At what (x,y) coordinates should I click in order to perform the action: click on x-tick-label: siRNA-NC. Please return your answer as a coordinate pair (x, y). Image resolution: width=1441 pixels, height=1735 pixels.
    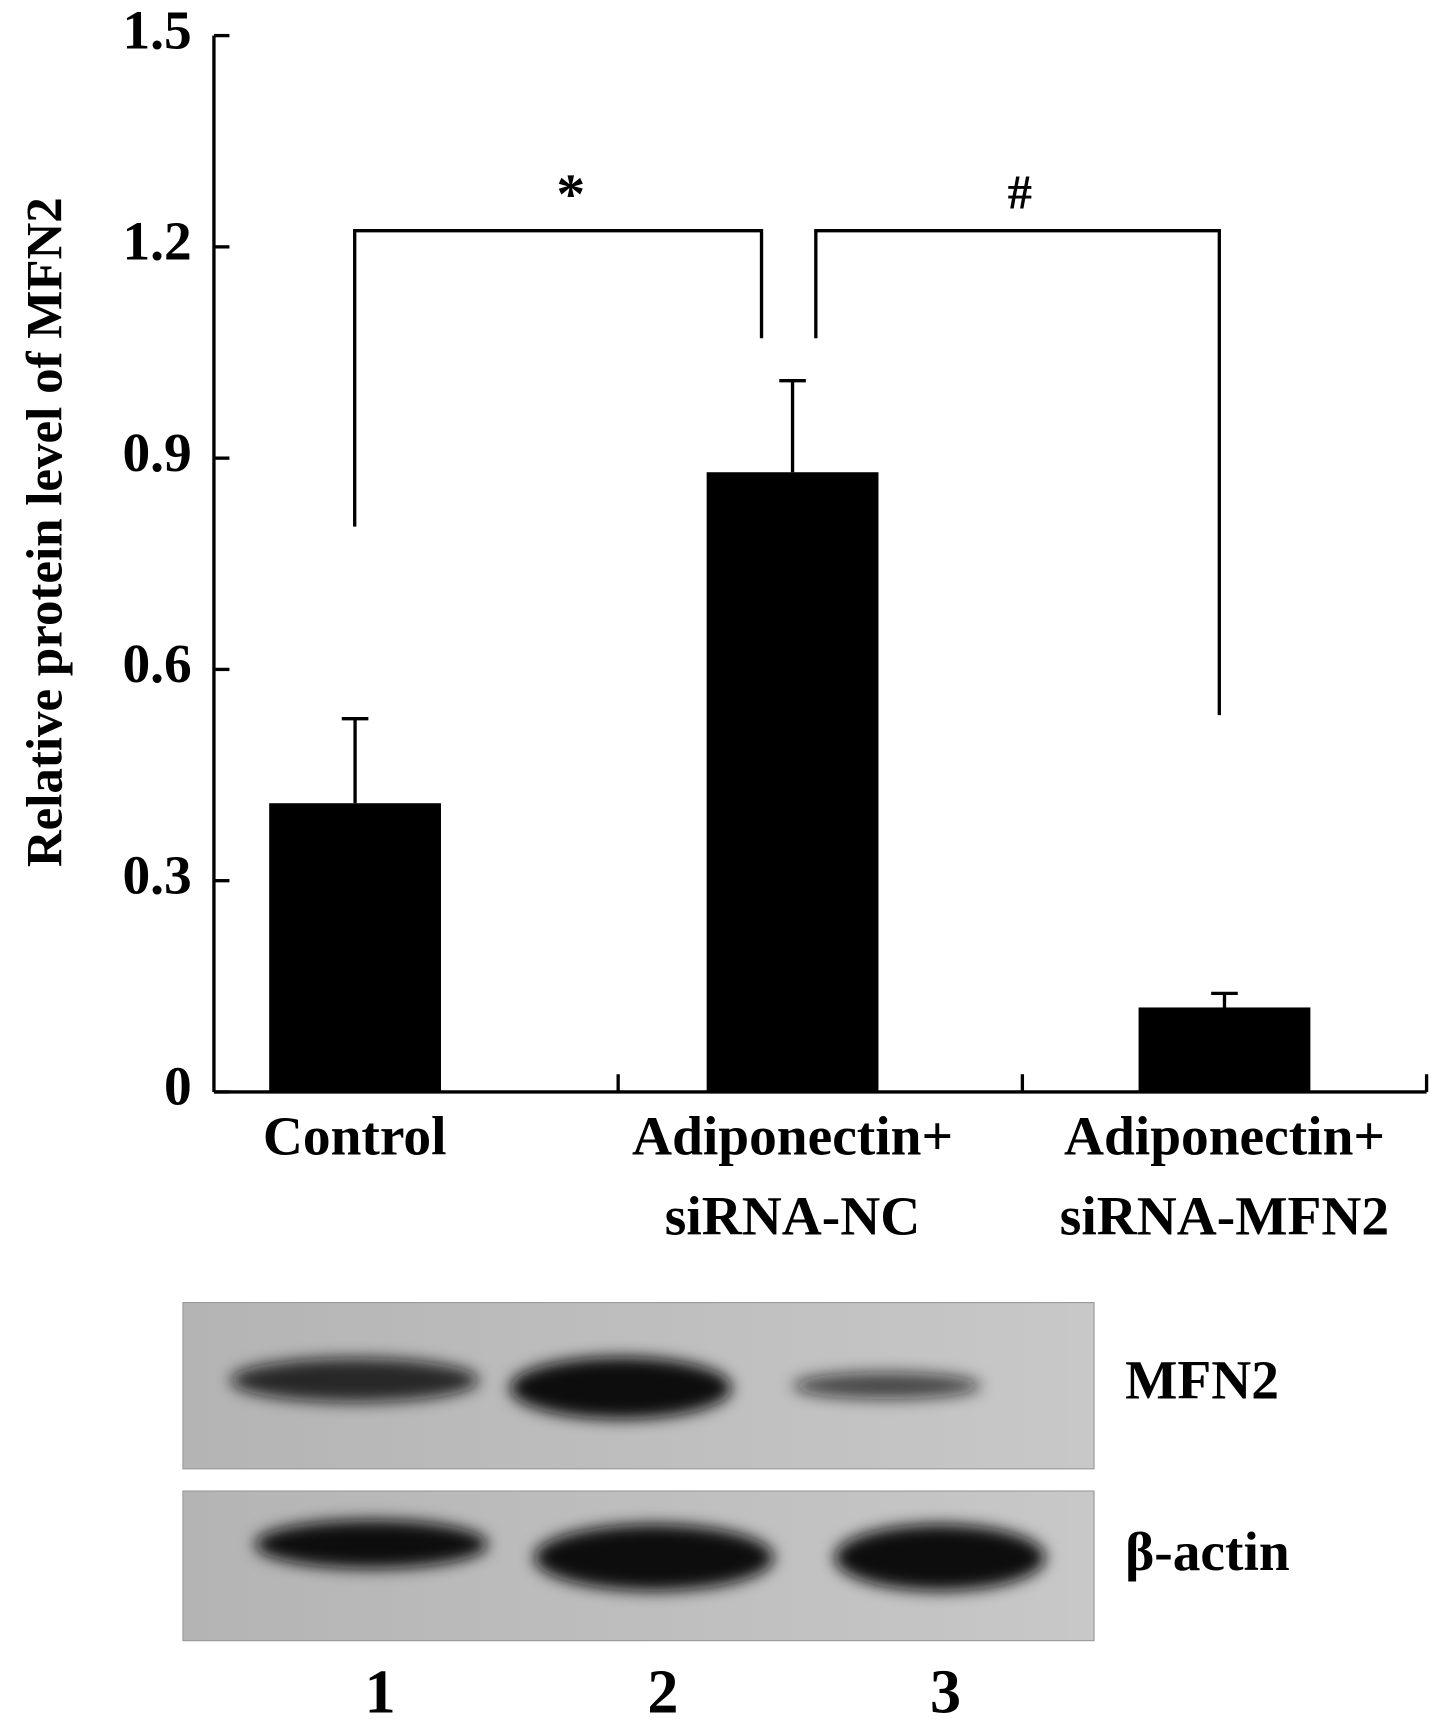
    Looking at the image, I should click on (792, 1215).